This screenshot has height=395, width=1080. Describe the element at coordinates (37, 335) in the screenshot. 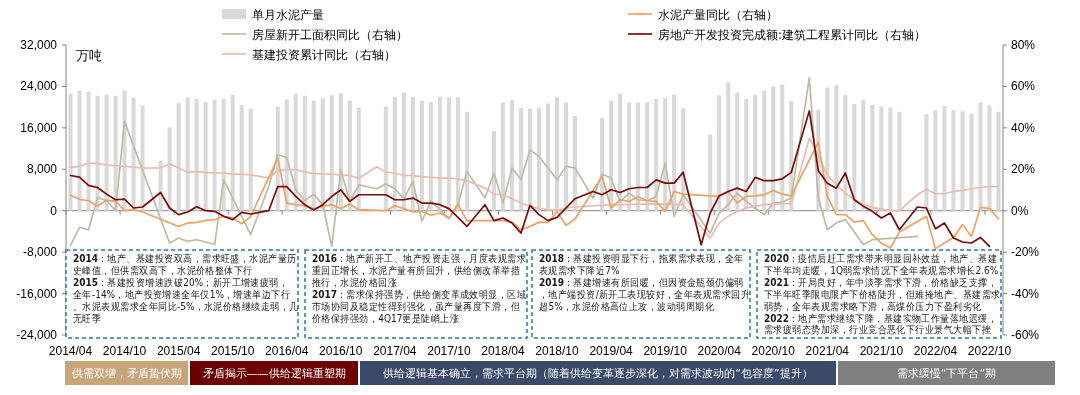

I see `y-tick-label: -24,000` at that location.